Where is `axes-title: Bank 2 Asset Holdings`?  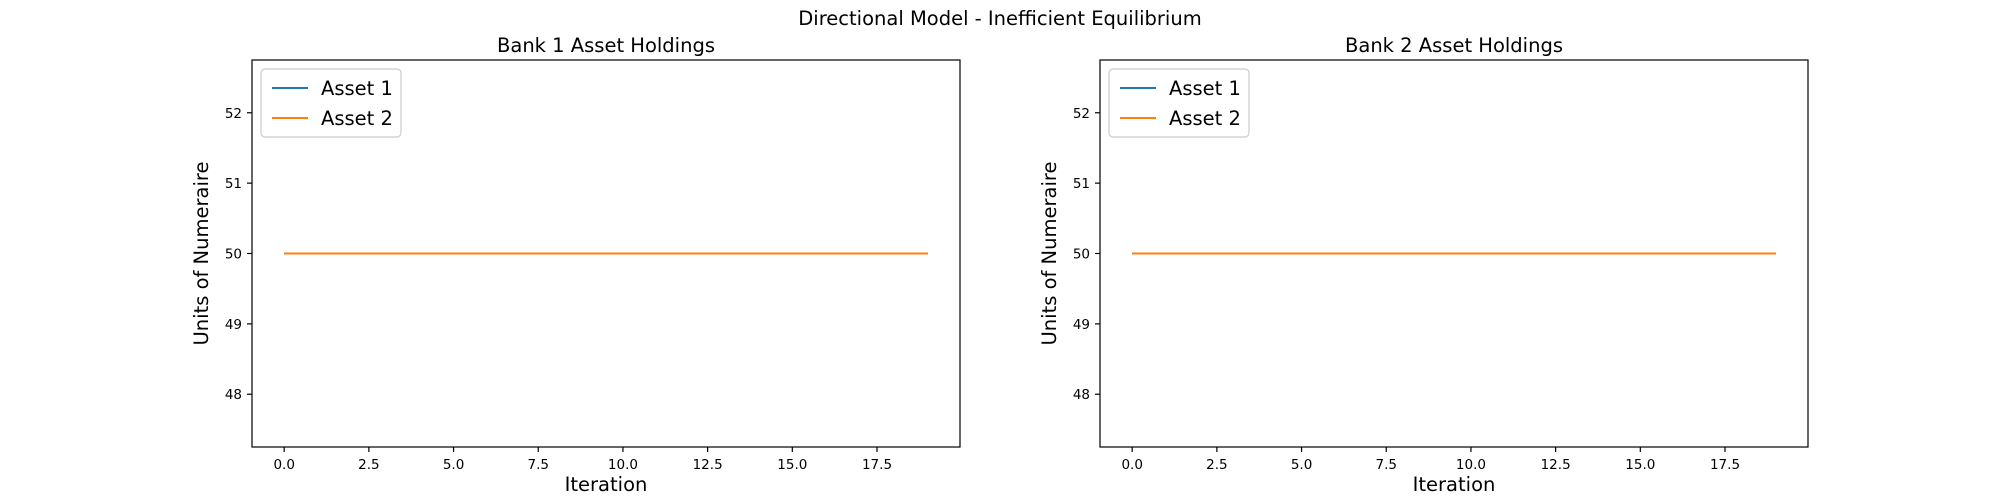 axes-title: Bank 2 Asset Holdings is located at coordinates (1454, 45).